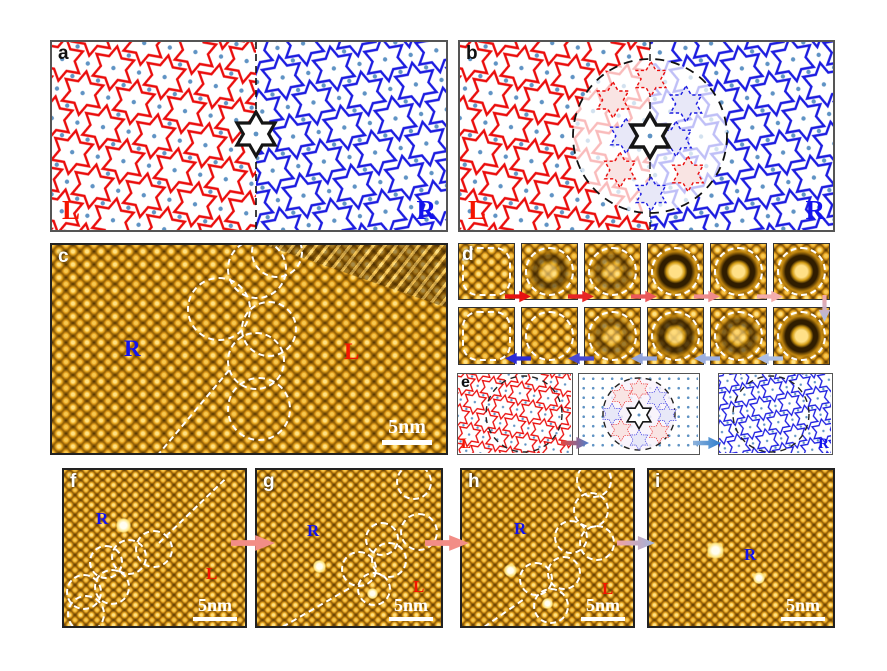  I want to click on dot-lattice-with-mixed-stars, so click(638, 413).